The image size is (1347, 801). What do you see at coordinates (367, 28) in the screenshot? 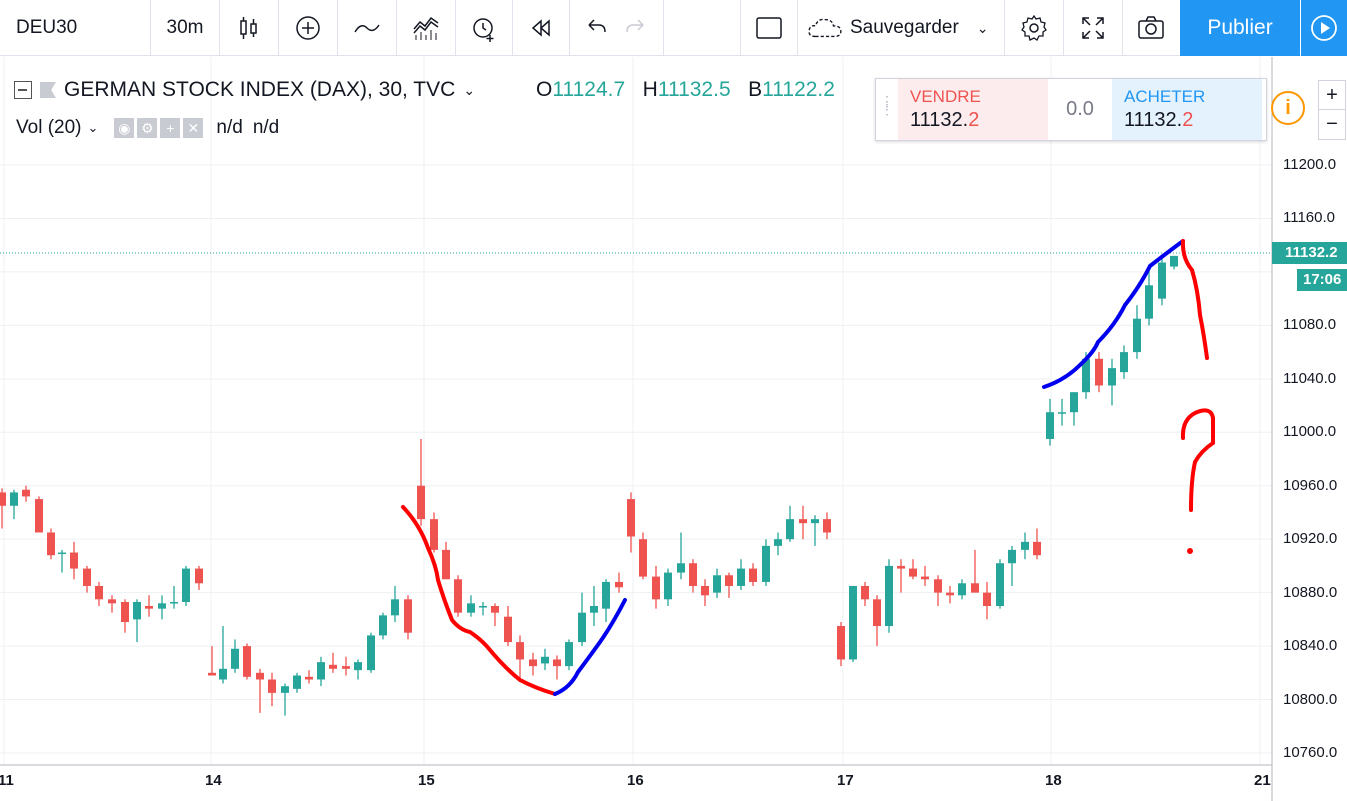
I see `compare-icon` at bounding box center [367, 28].